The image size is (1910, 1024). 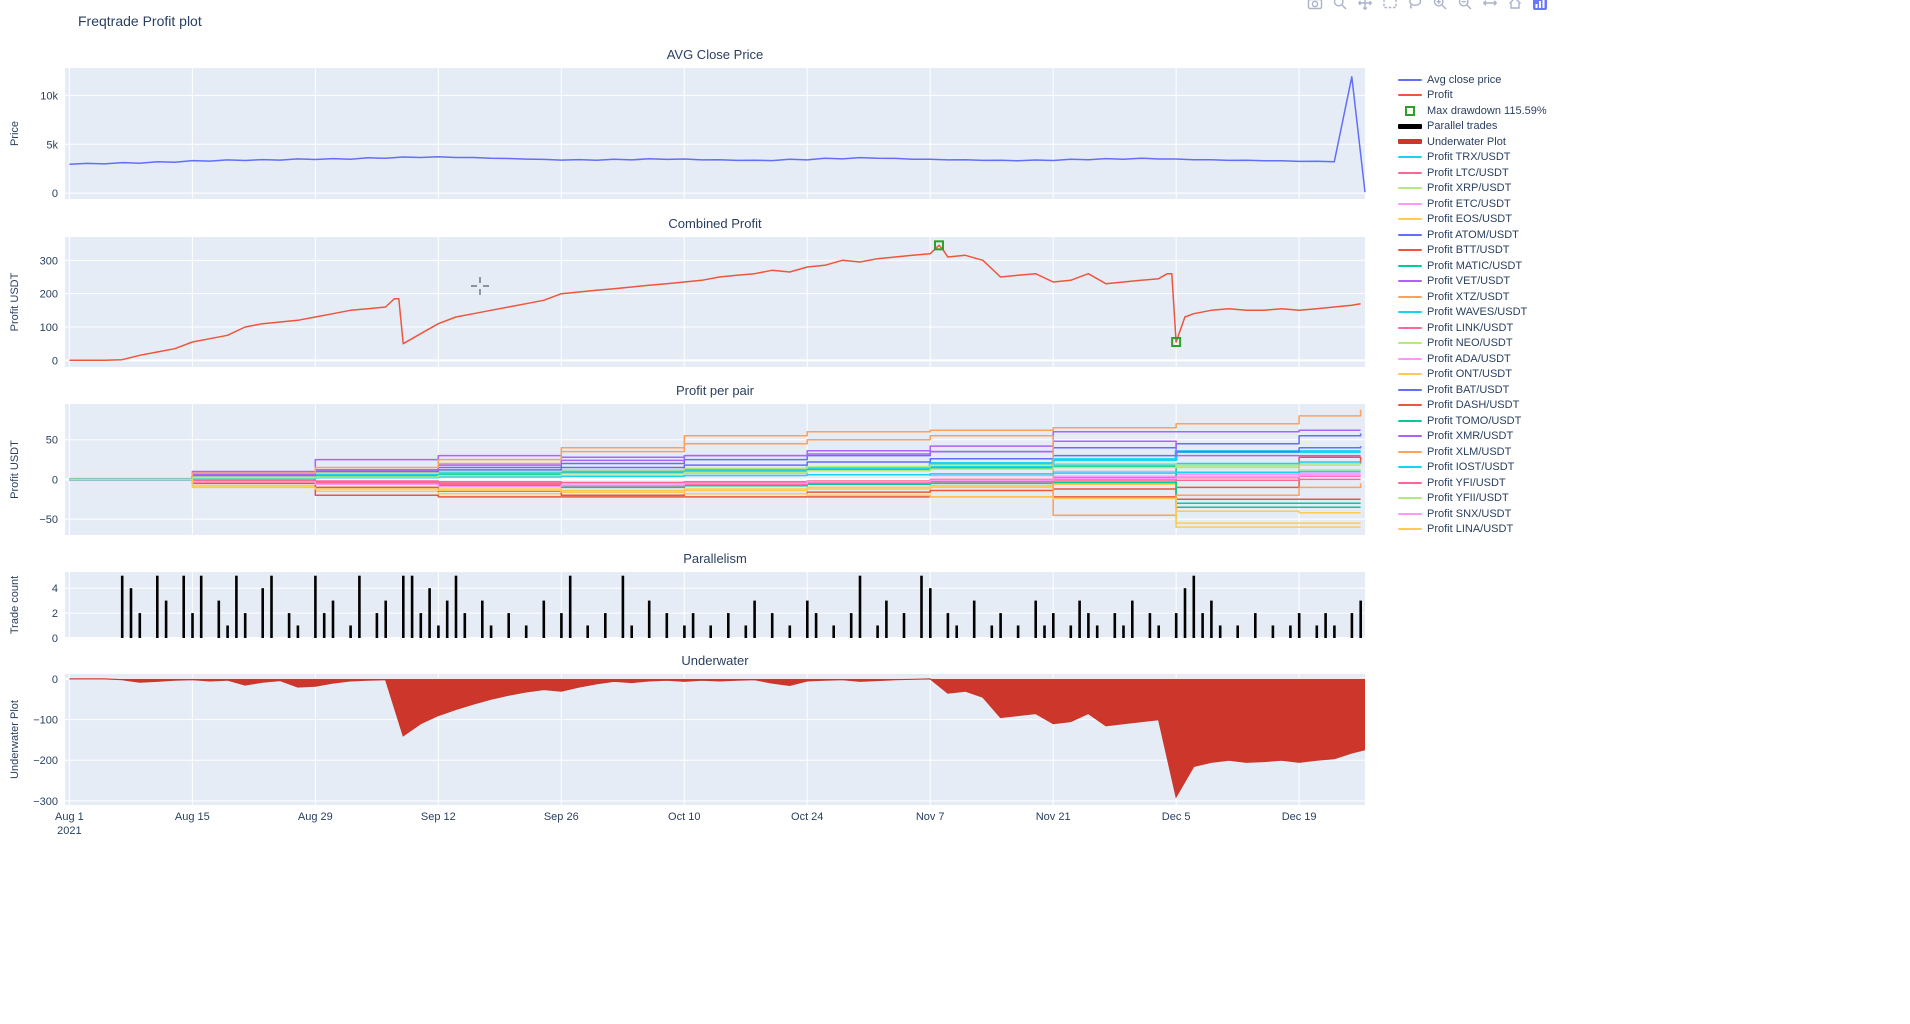 I want to click on legend-item-profit-yfi-usdt: Profit YFI/USDT, so click(x=1471, y=483).